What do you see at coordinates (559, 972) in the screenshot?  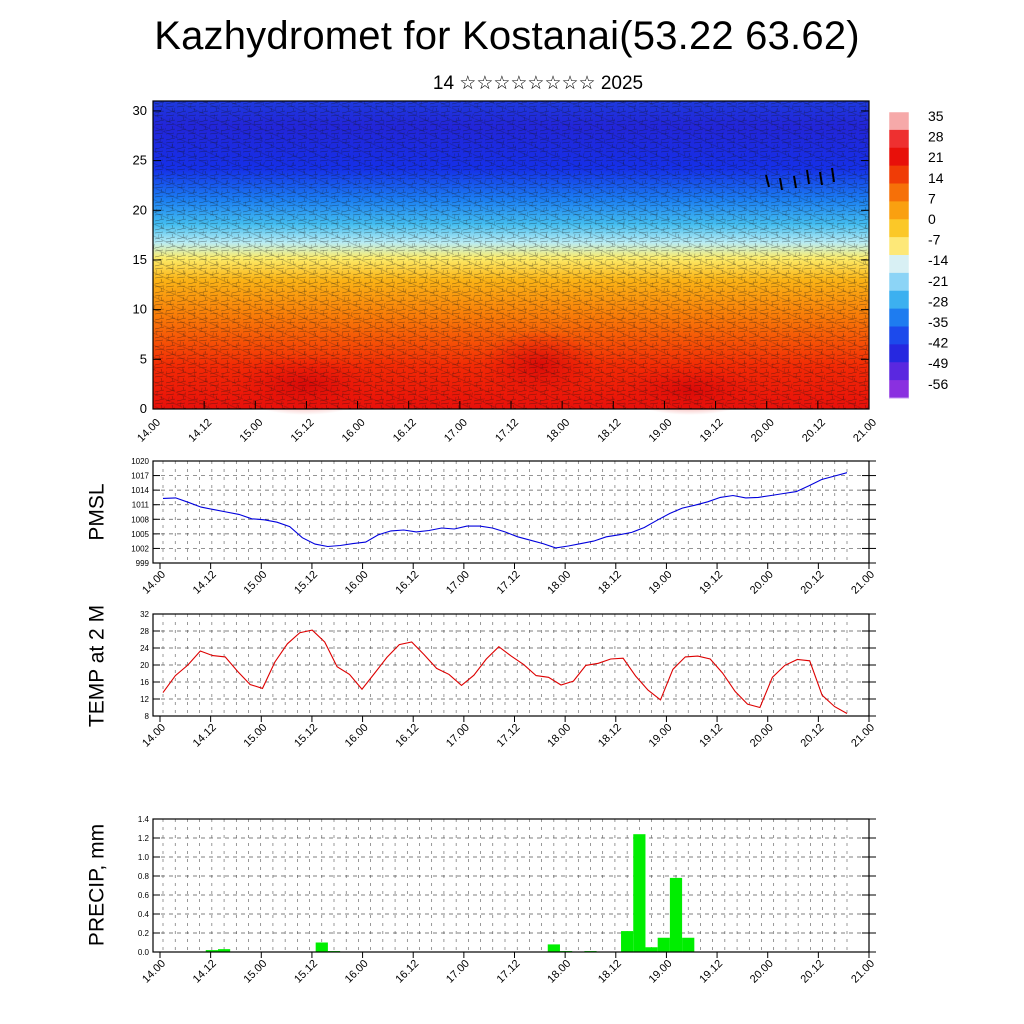 I see `precip-x-tick-label: 18.00` at bounding box center [559, 972].